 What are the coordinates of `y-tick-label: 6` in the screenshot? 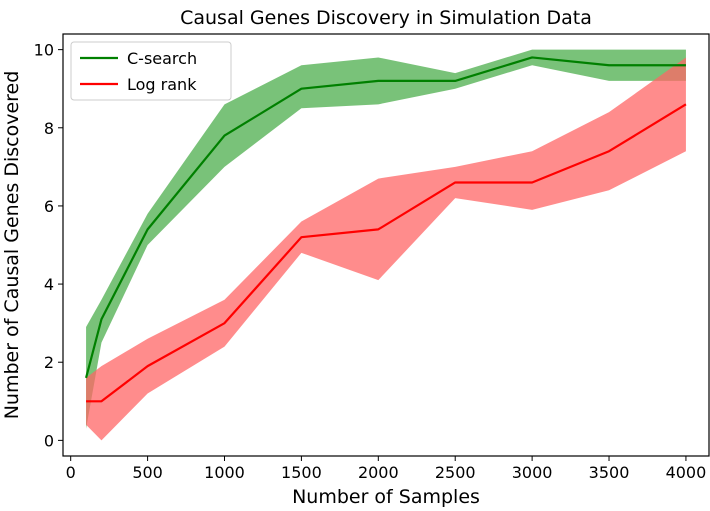 It's located at (49, 206).